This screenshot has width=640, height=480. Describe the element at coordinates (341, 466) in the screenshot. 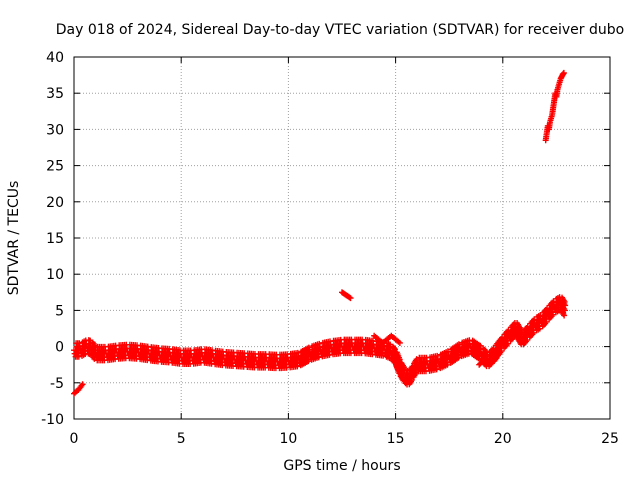

I see `x-axis-label: GPS time / hours` at that location.